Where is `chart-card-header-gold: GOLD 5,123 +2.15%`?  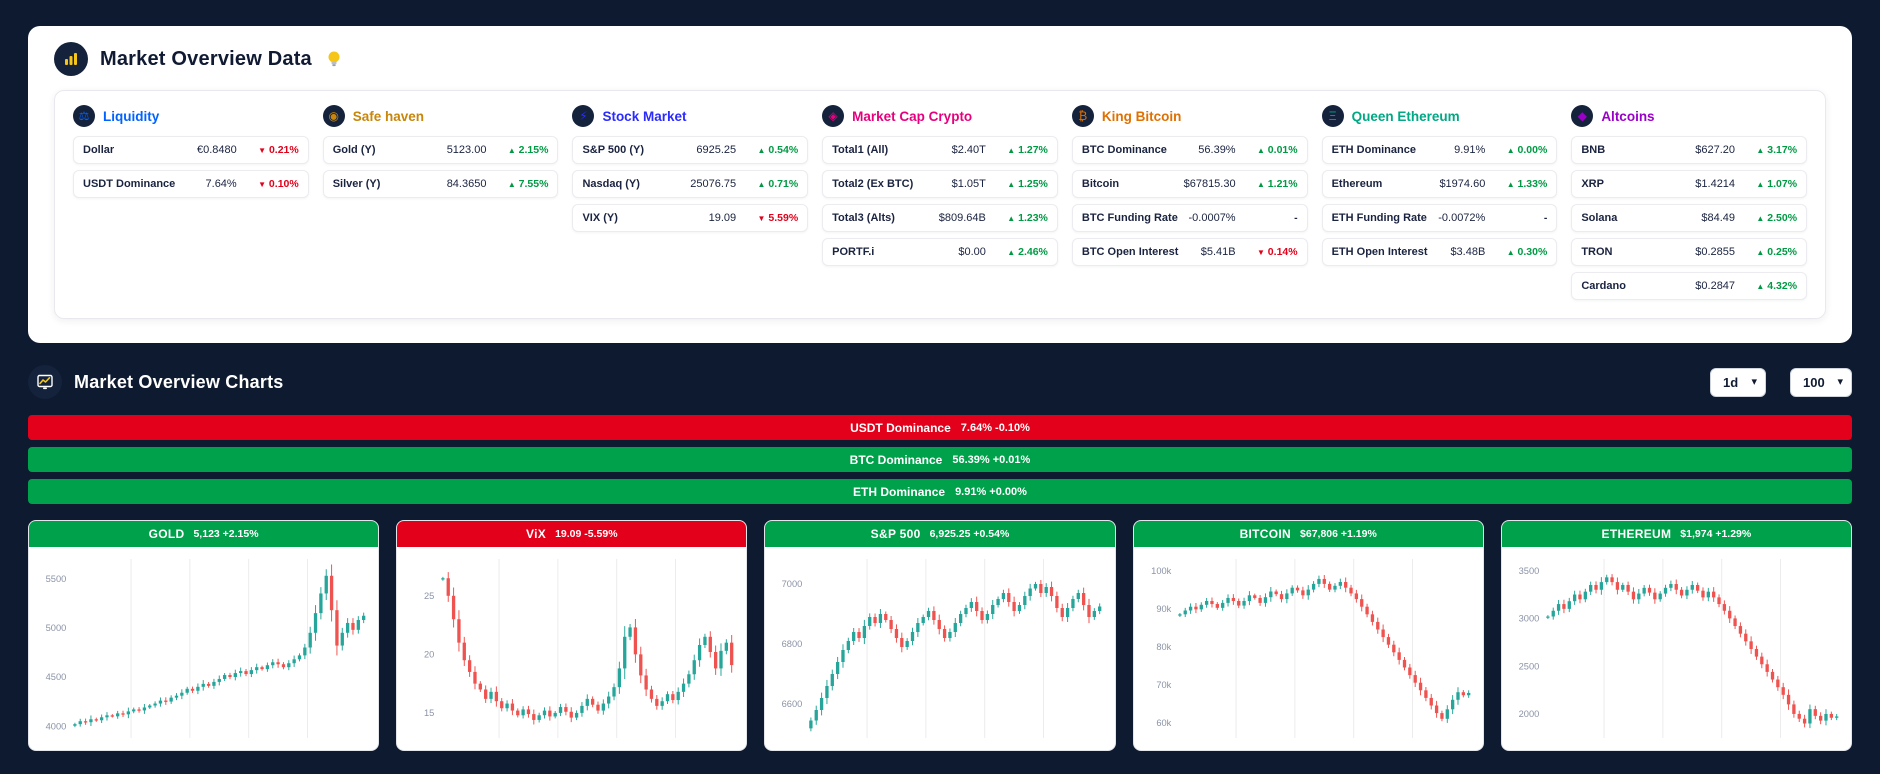 chart-card-header-gold: GOLD 5,123 +2.15% is located at coordinates (204, 534).